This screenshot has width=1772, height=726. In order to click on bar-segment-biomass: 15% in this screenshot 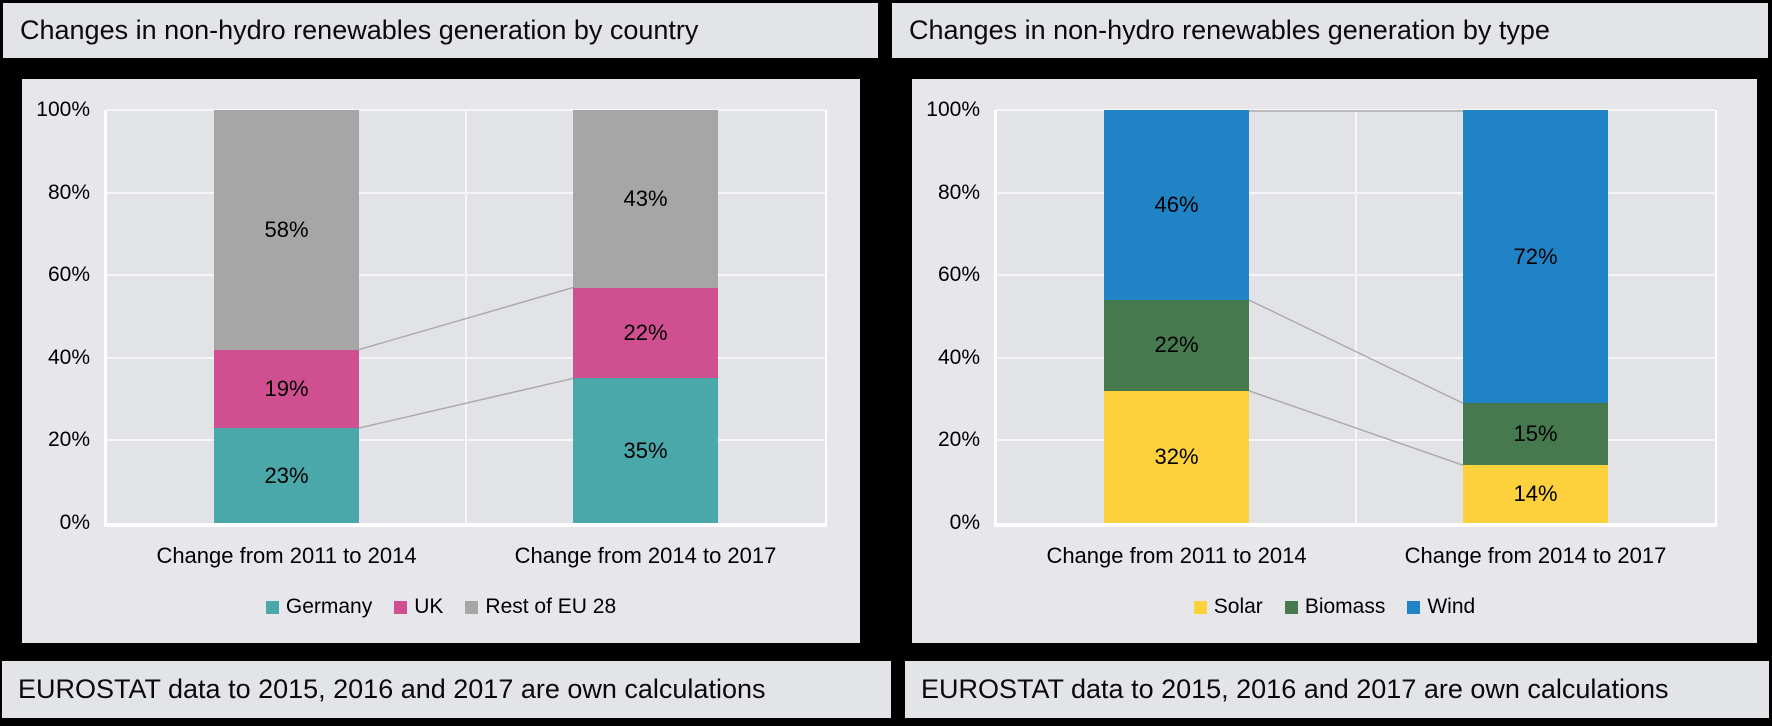, I will do `click(1535, 434)`.